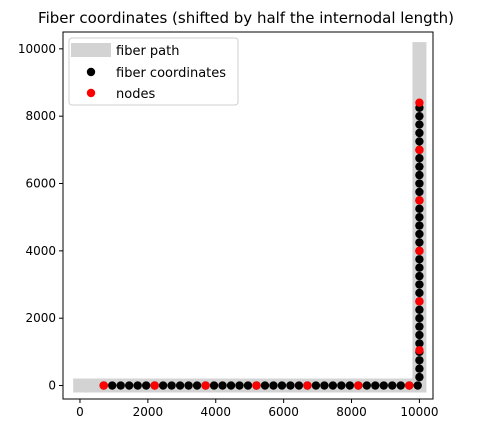  Describe the element at coordinates (40, 318) in the screenshot. I see `y-tick-label: 2000` at that location.